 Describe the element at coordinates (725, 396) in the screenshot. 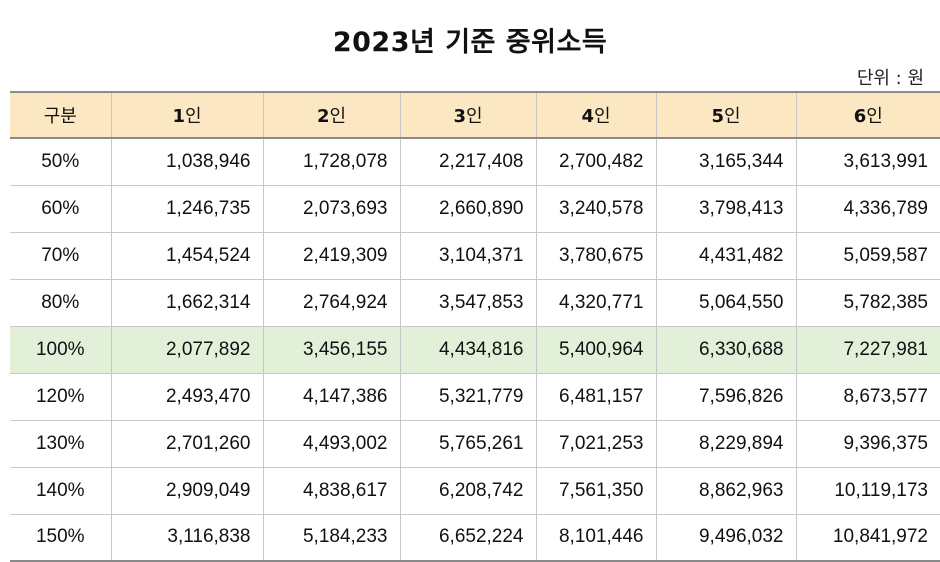

I see `income-cell: 7,596,826` at that location.